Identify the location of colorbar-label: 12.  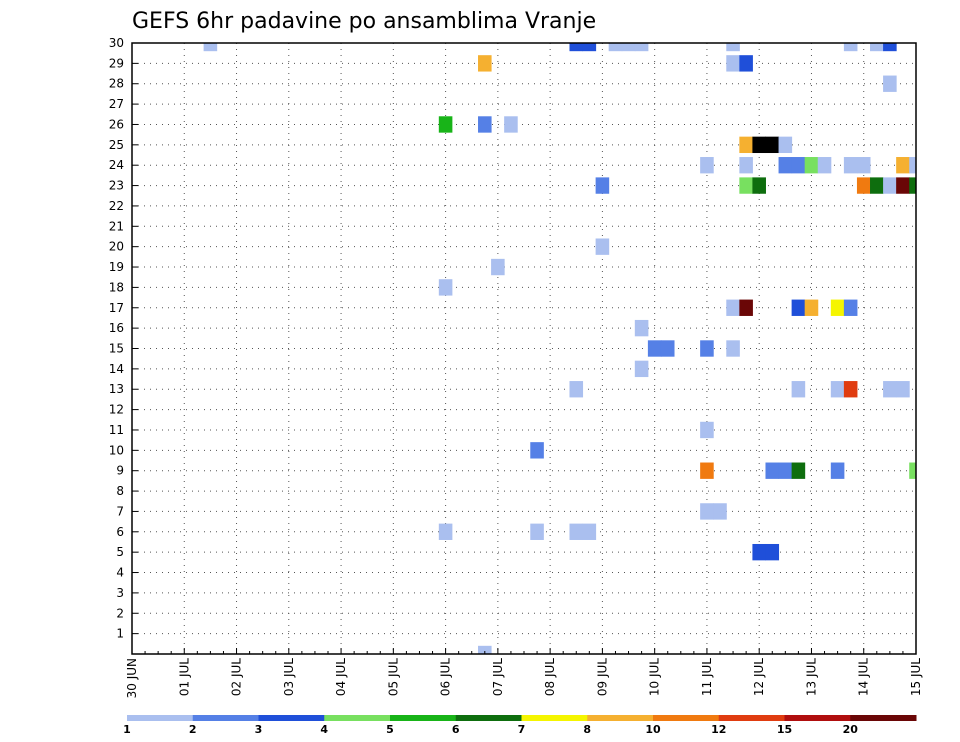
(718, 729).